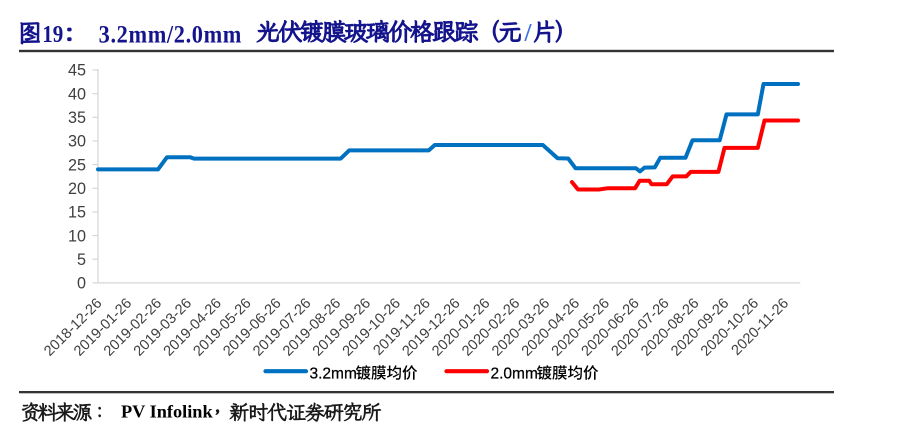 This screenshot has height=441, width=900. I want to click on svg-text: 30, so click(77, 142).